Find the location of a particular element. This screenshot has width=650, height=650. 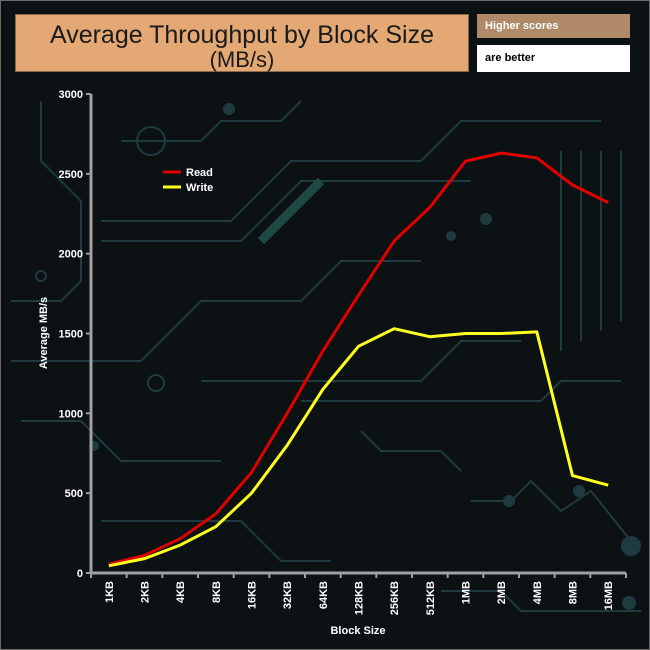

x-tick-label: 8MB is located at coordinates (574, 592).